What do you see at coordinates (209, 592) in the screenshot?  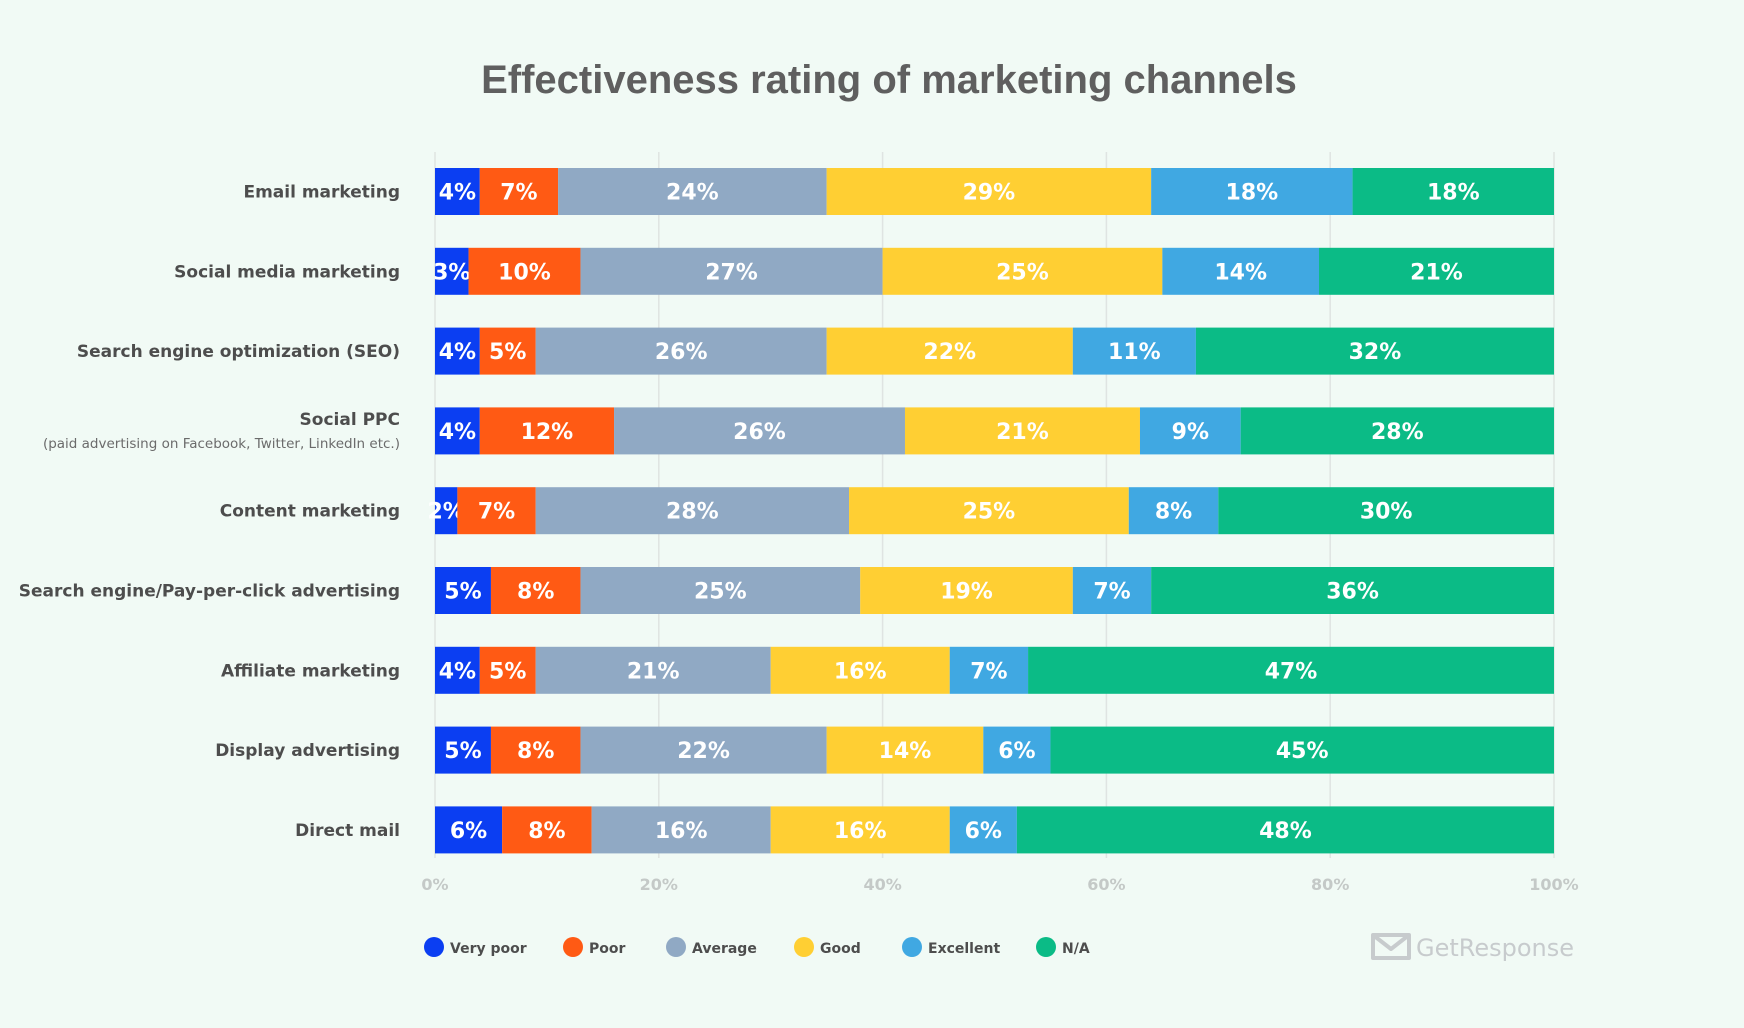 I see `category-label: Search engine/Pay-per-click advertising` at bounding box center [209, 592].